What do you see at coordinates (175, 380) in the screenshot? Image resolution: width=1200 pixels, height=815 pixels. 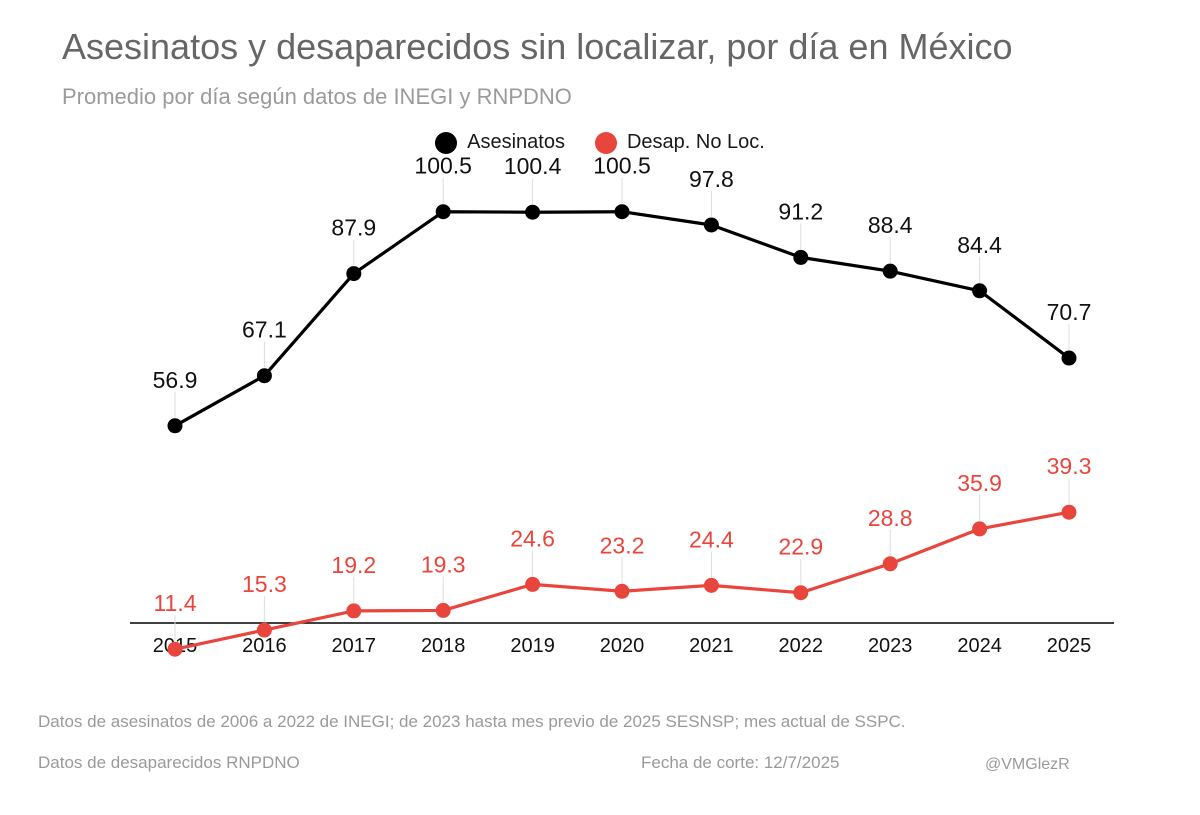 I see `data-label-asesinatos-2015: 56.9` at bounding box center [175, 380].